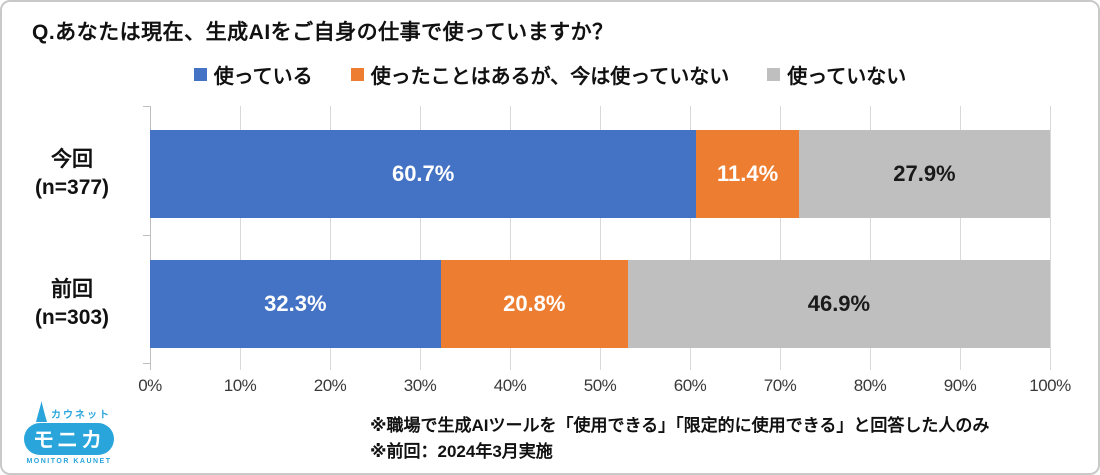 The image size is (1100, 475). I want to click on x-tick-label: 0%, so click(150, 385).